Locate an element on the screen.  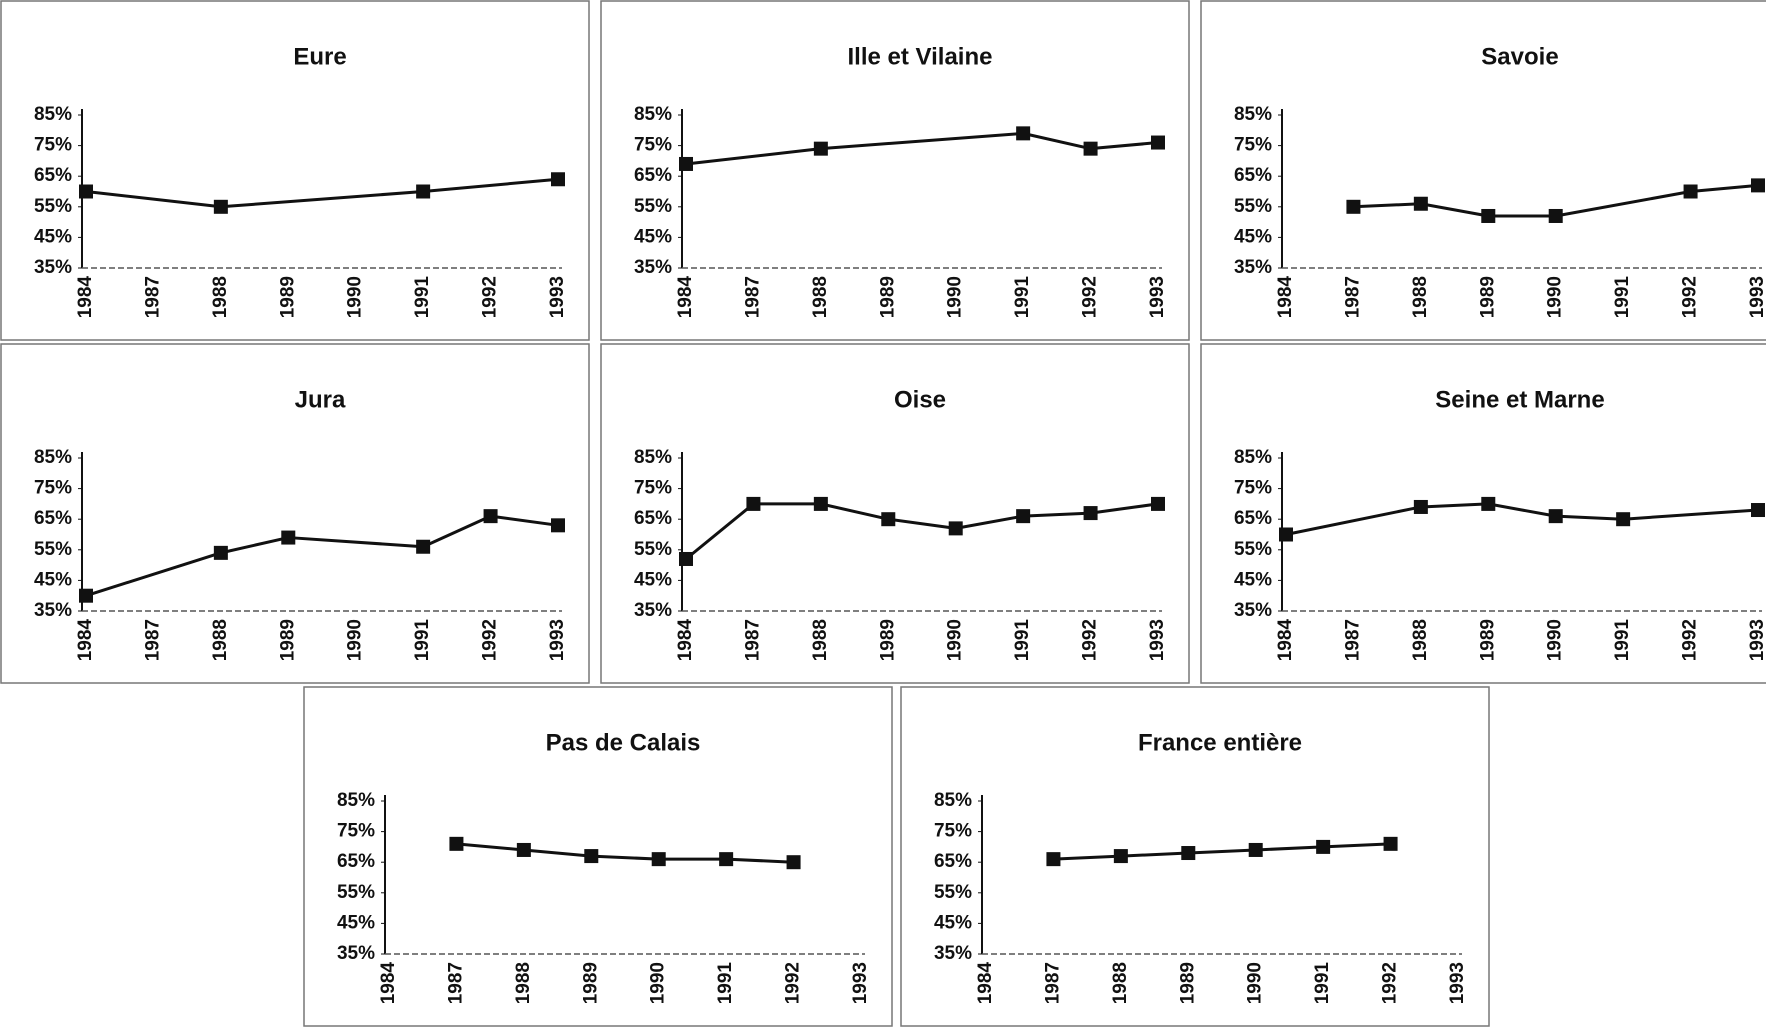
chart-title: Eure is located at coordinates (319, 56).